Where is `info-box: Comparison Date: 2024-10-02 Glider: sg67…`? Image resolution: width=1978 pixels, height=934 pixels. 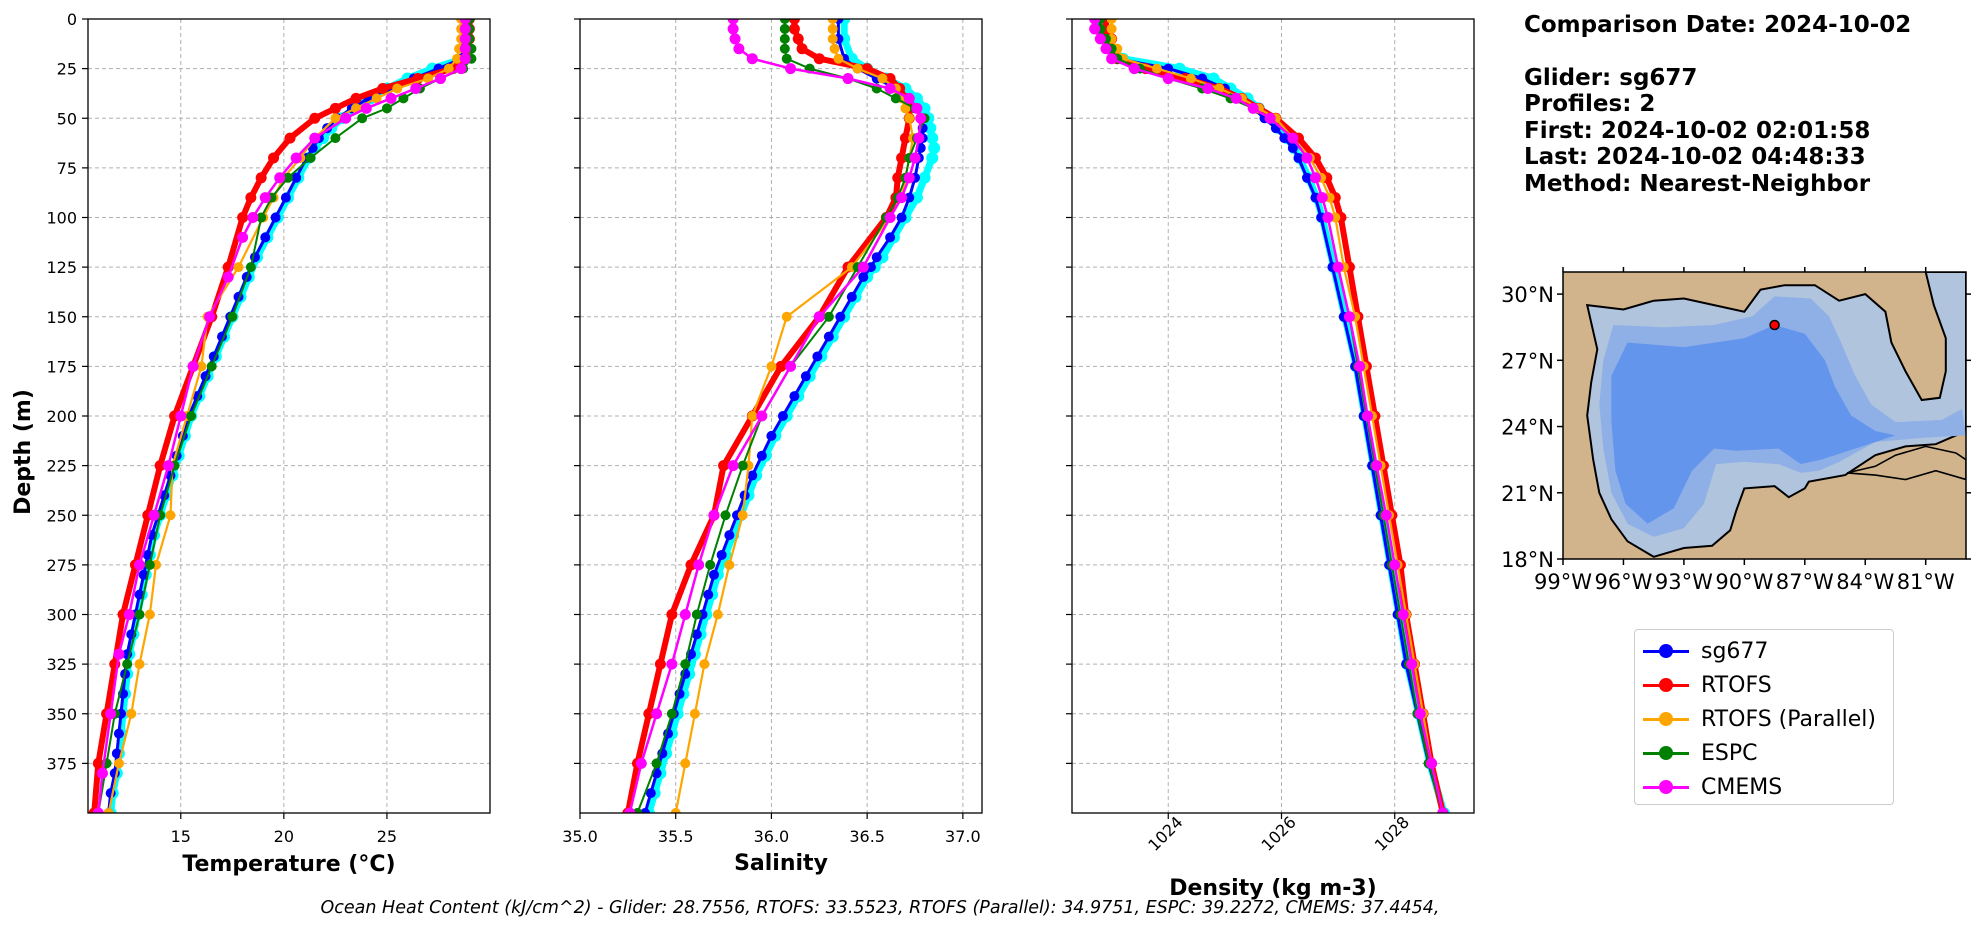 info-box: Comparison Date: 2024-10-02 Glider: sg67… is located at coordinates (1717, 104).